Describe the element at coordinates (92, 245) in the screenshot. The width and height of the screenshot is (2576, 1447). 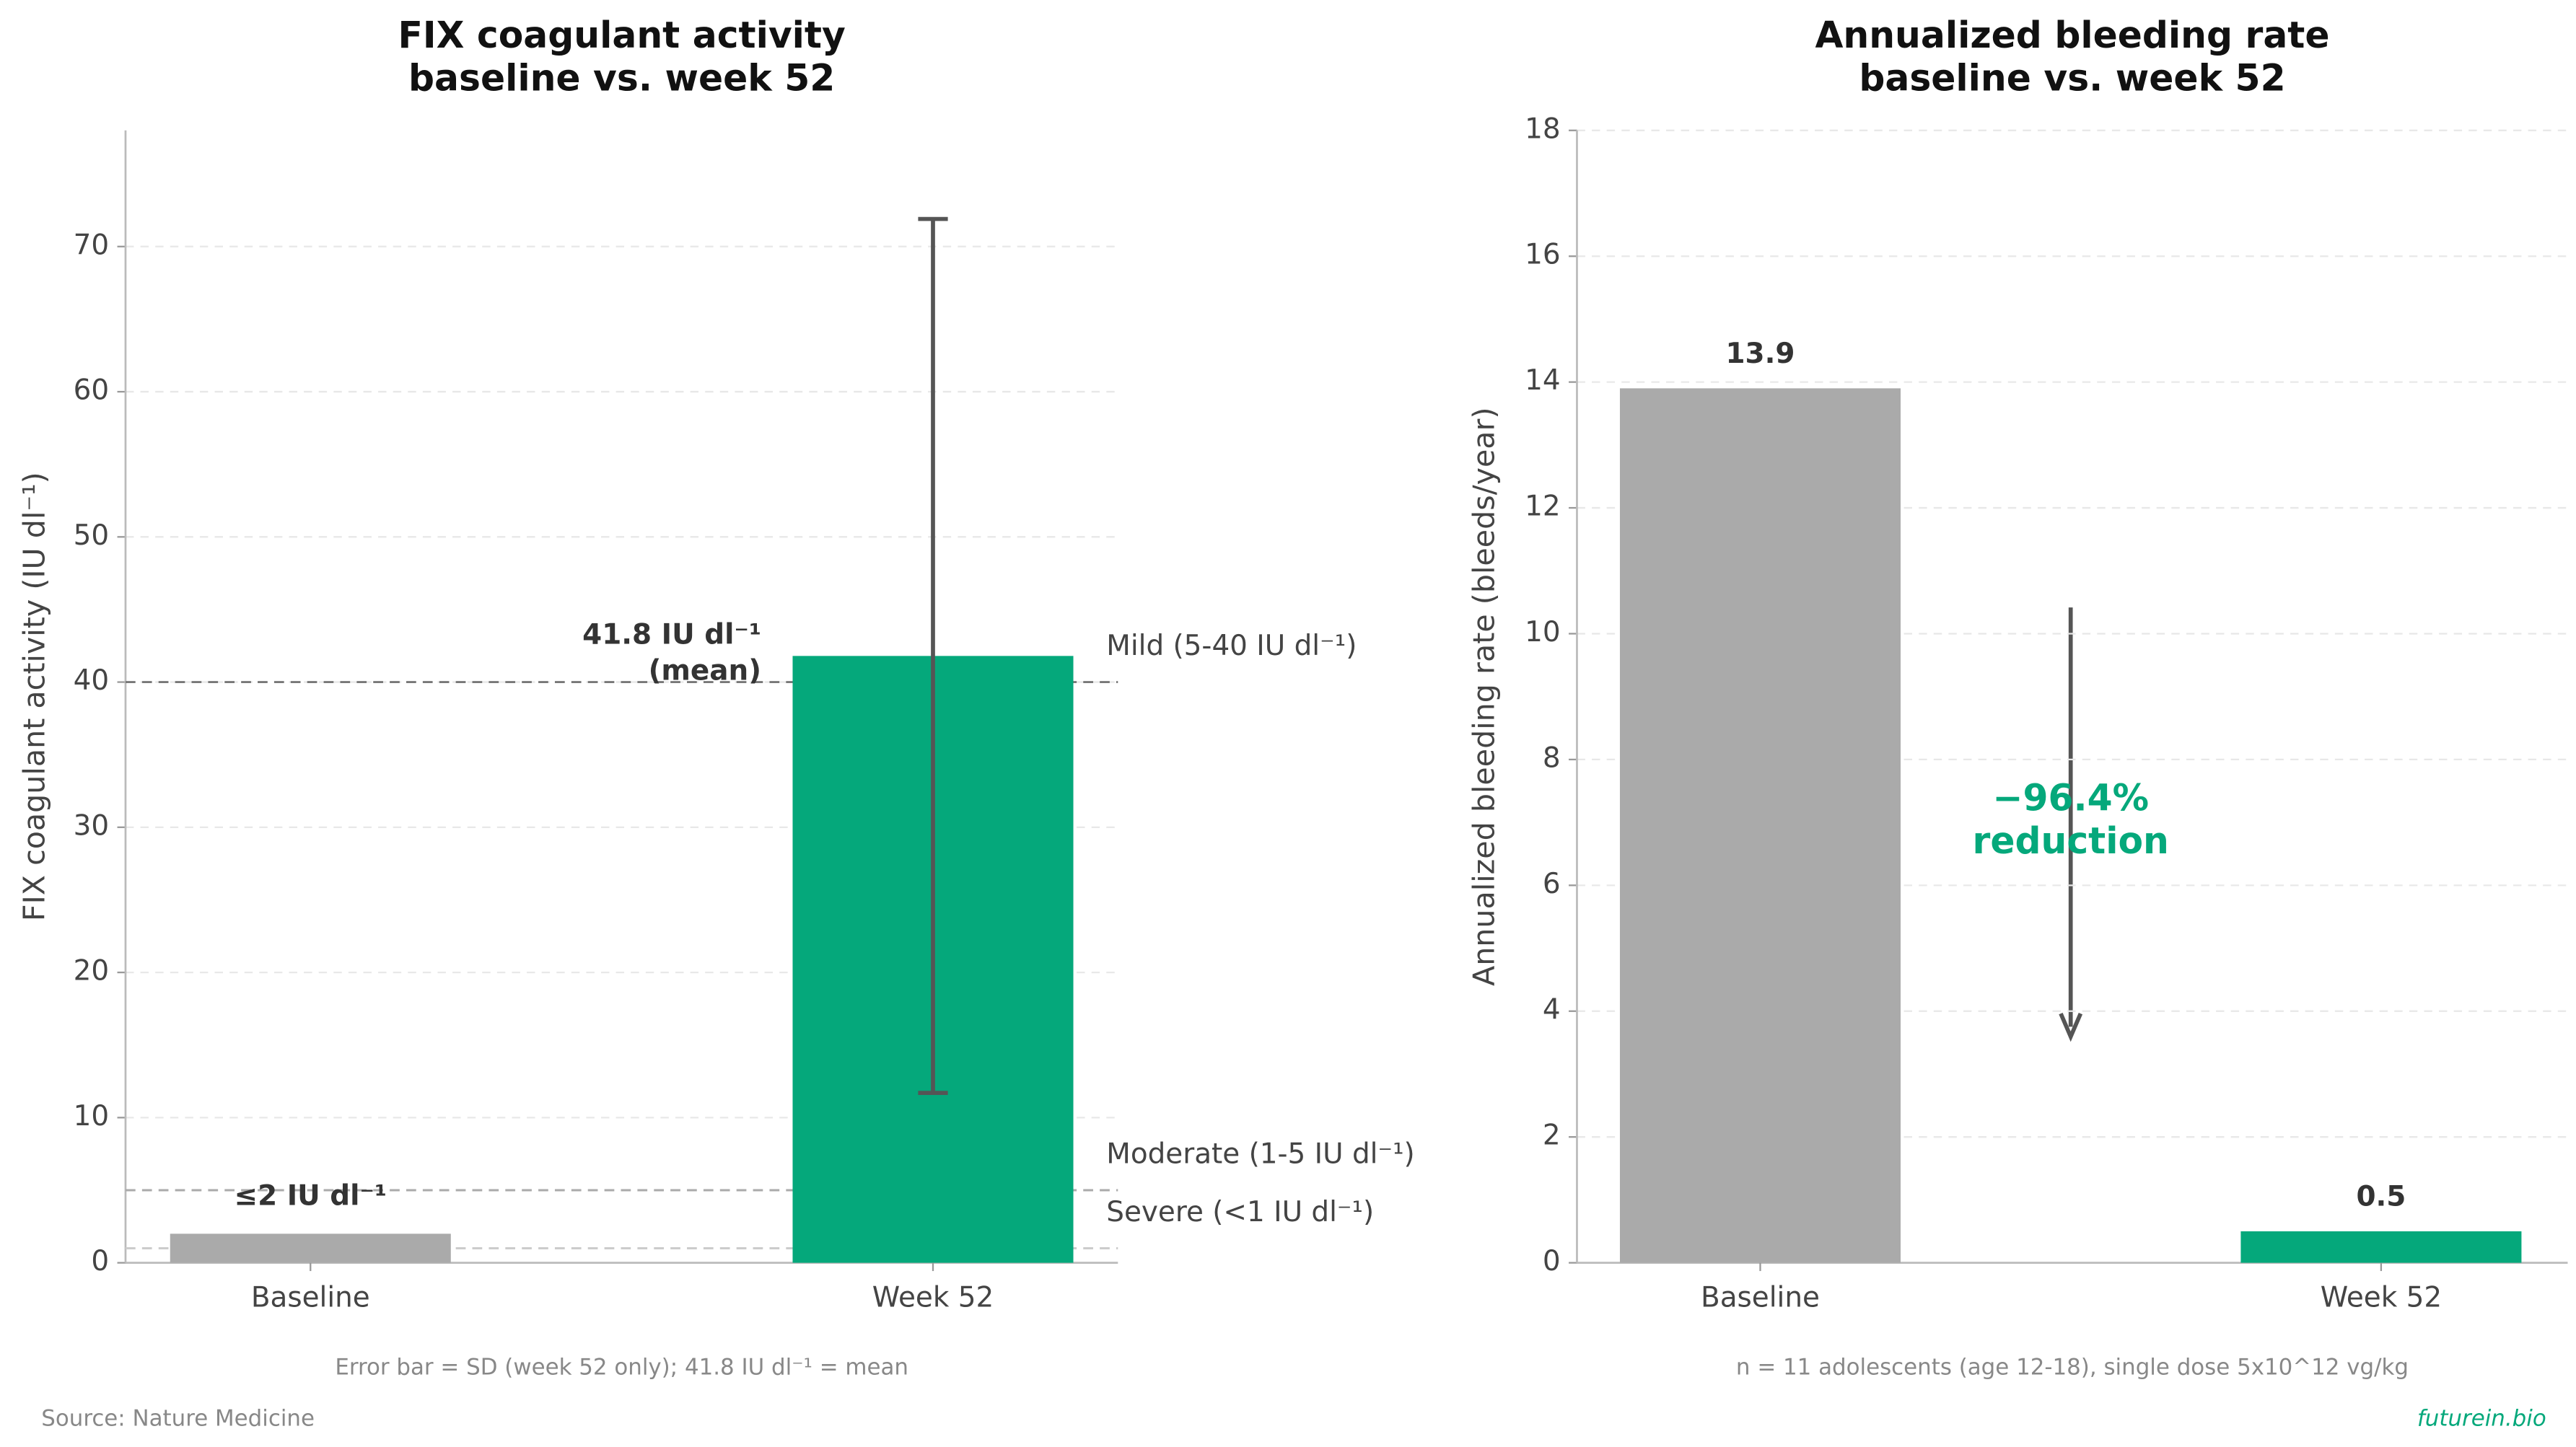
I see `y-tick-label: 70` at that location.